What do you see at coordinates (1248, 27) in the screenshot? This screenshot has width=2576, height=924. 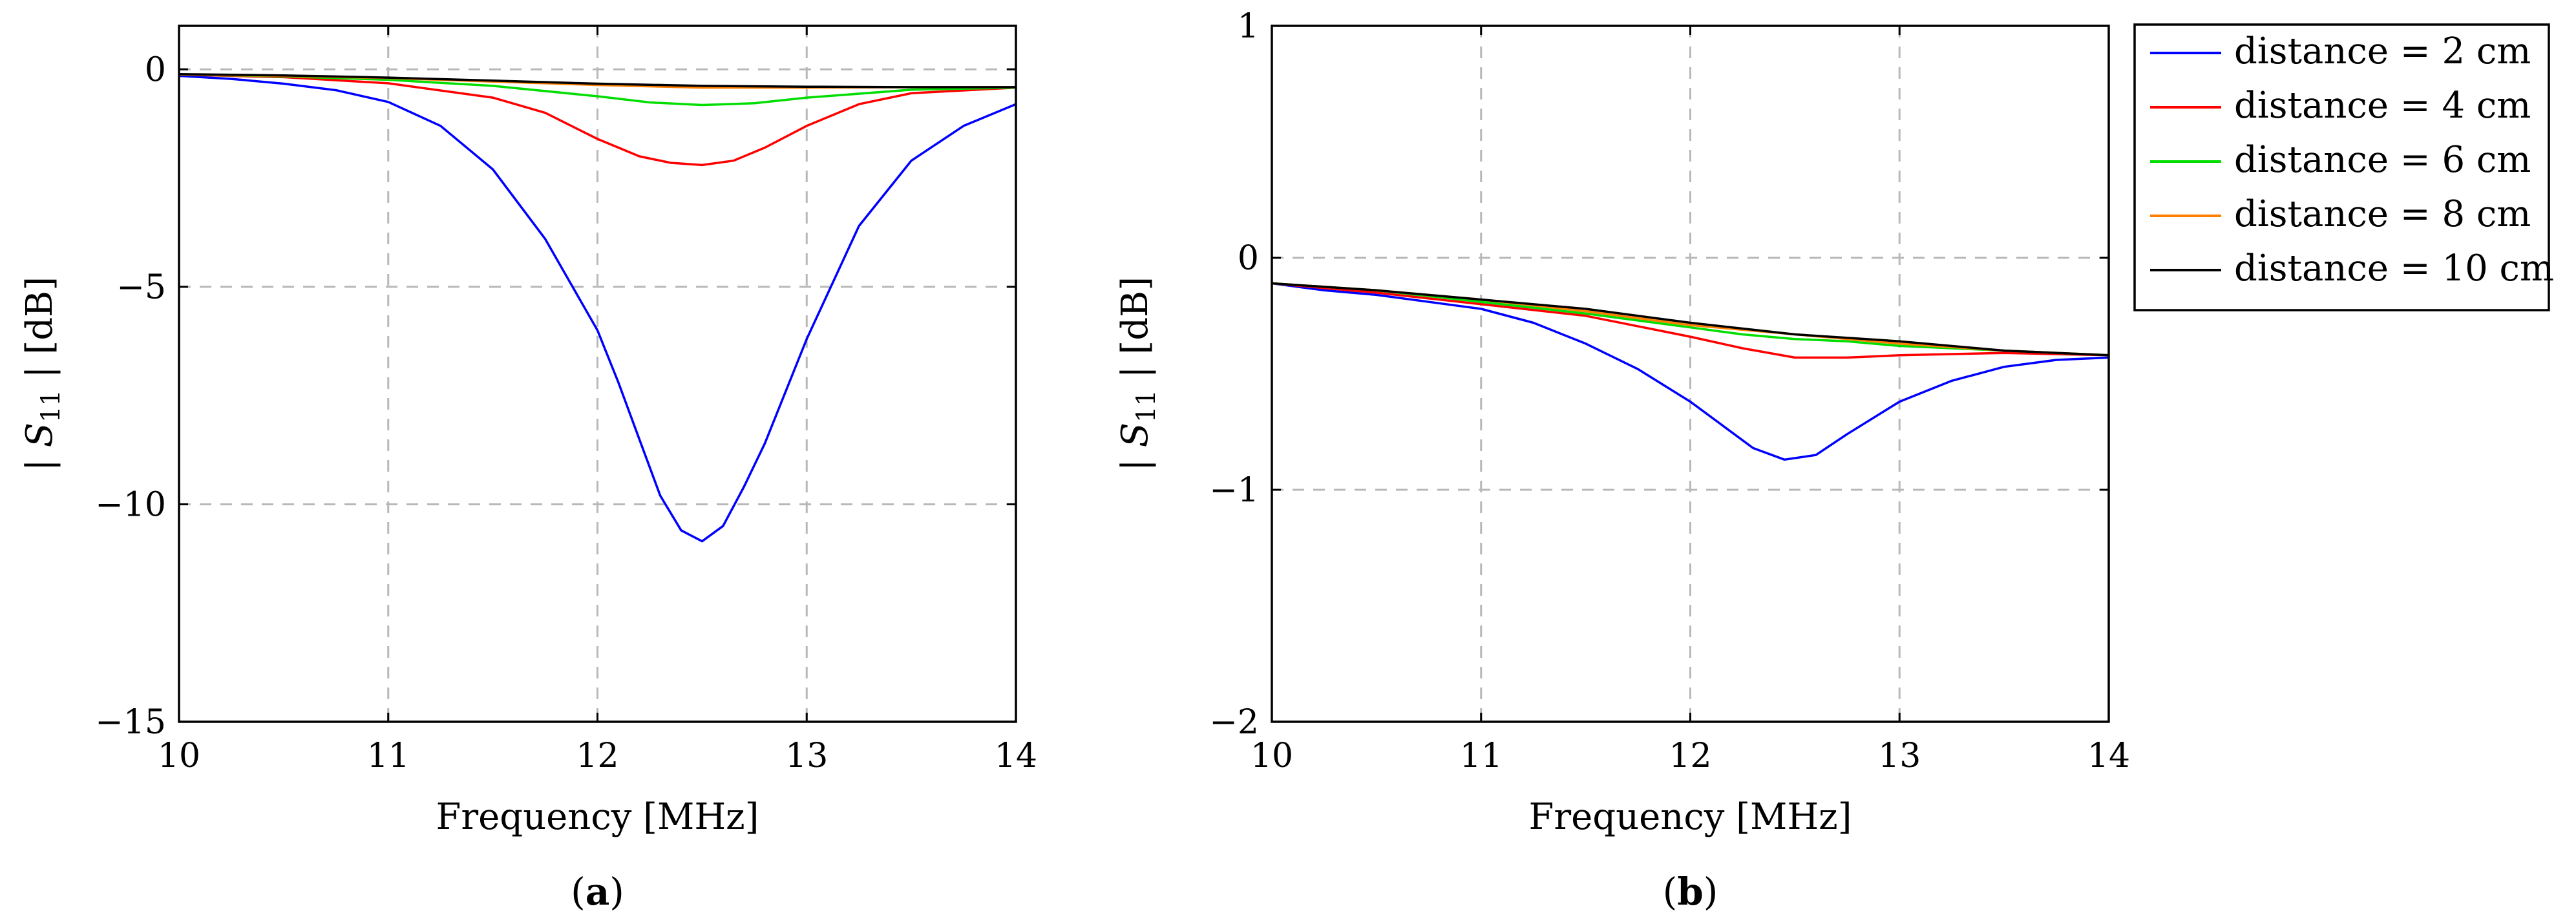 I see `y-tick-label: 1` at bounding box center [1248, 27].